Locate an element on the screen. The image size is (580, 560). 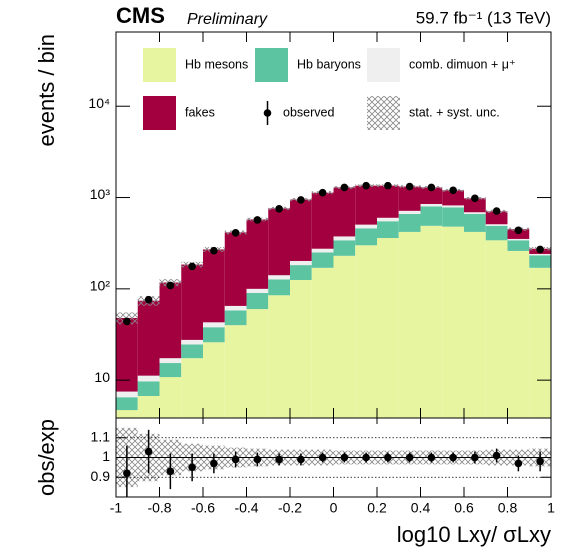
y-tick-label: 1.1 is located at coordinates (101, 436).